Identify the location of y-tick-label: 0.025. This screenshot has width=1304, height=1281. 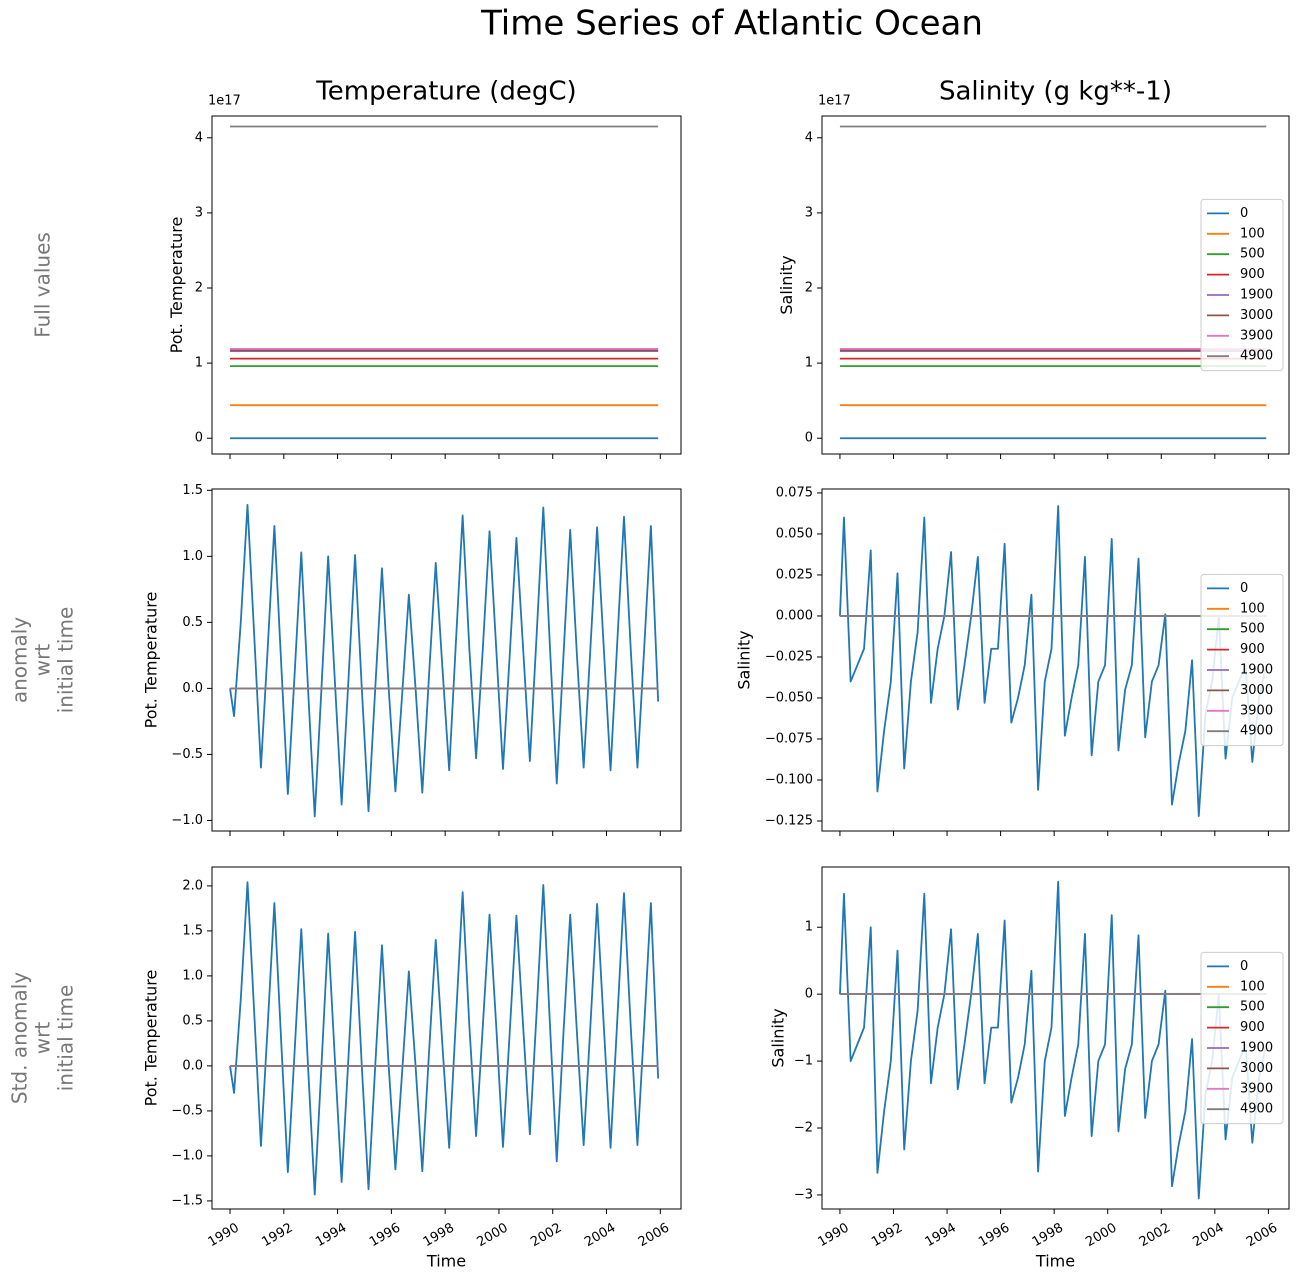
(794, 574).